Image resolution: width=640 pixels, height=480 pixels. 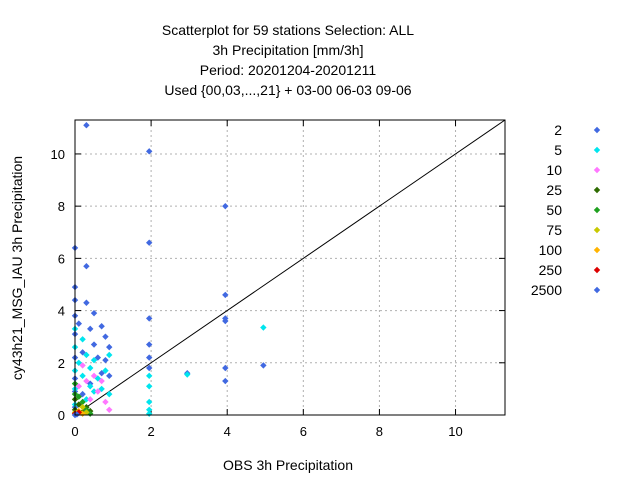 What do you see at coordinates (558, 150) in the screenshot?
I see `legend-label: 5` at bounding box center [558, 150].